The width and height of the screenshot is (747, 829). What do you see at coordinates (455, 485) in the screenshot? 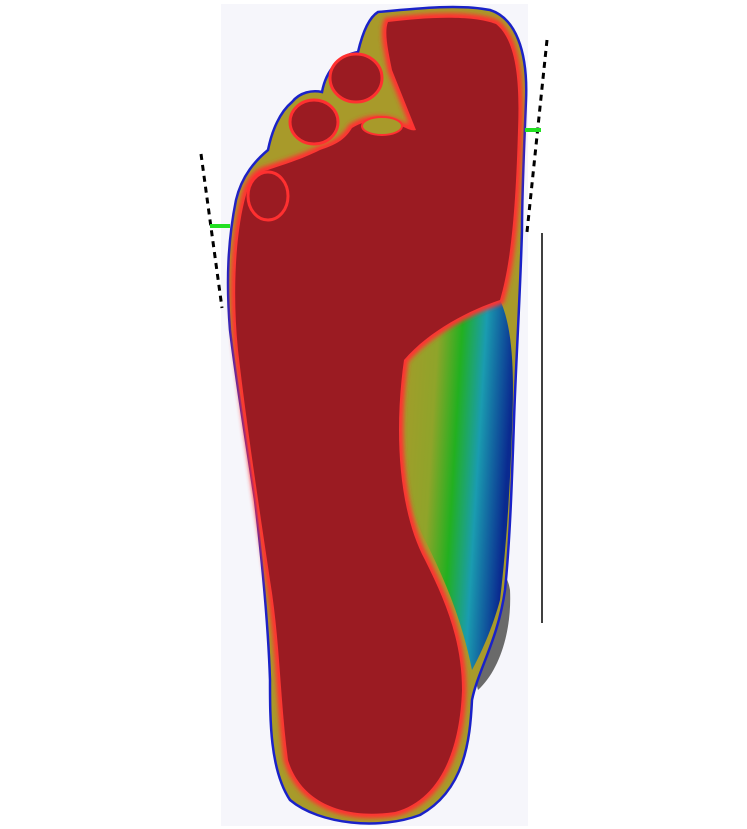
I see `arch-gradient` at bounding box center [455, 485].